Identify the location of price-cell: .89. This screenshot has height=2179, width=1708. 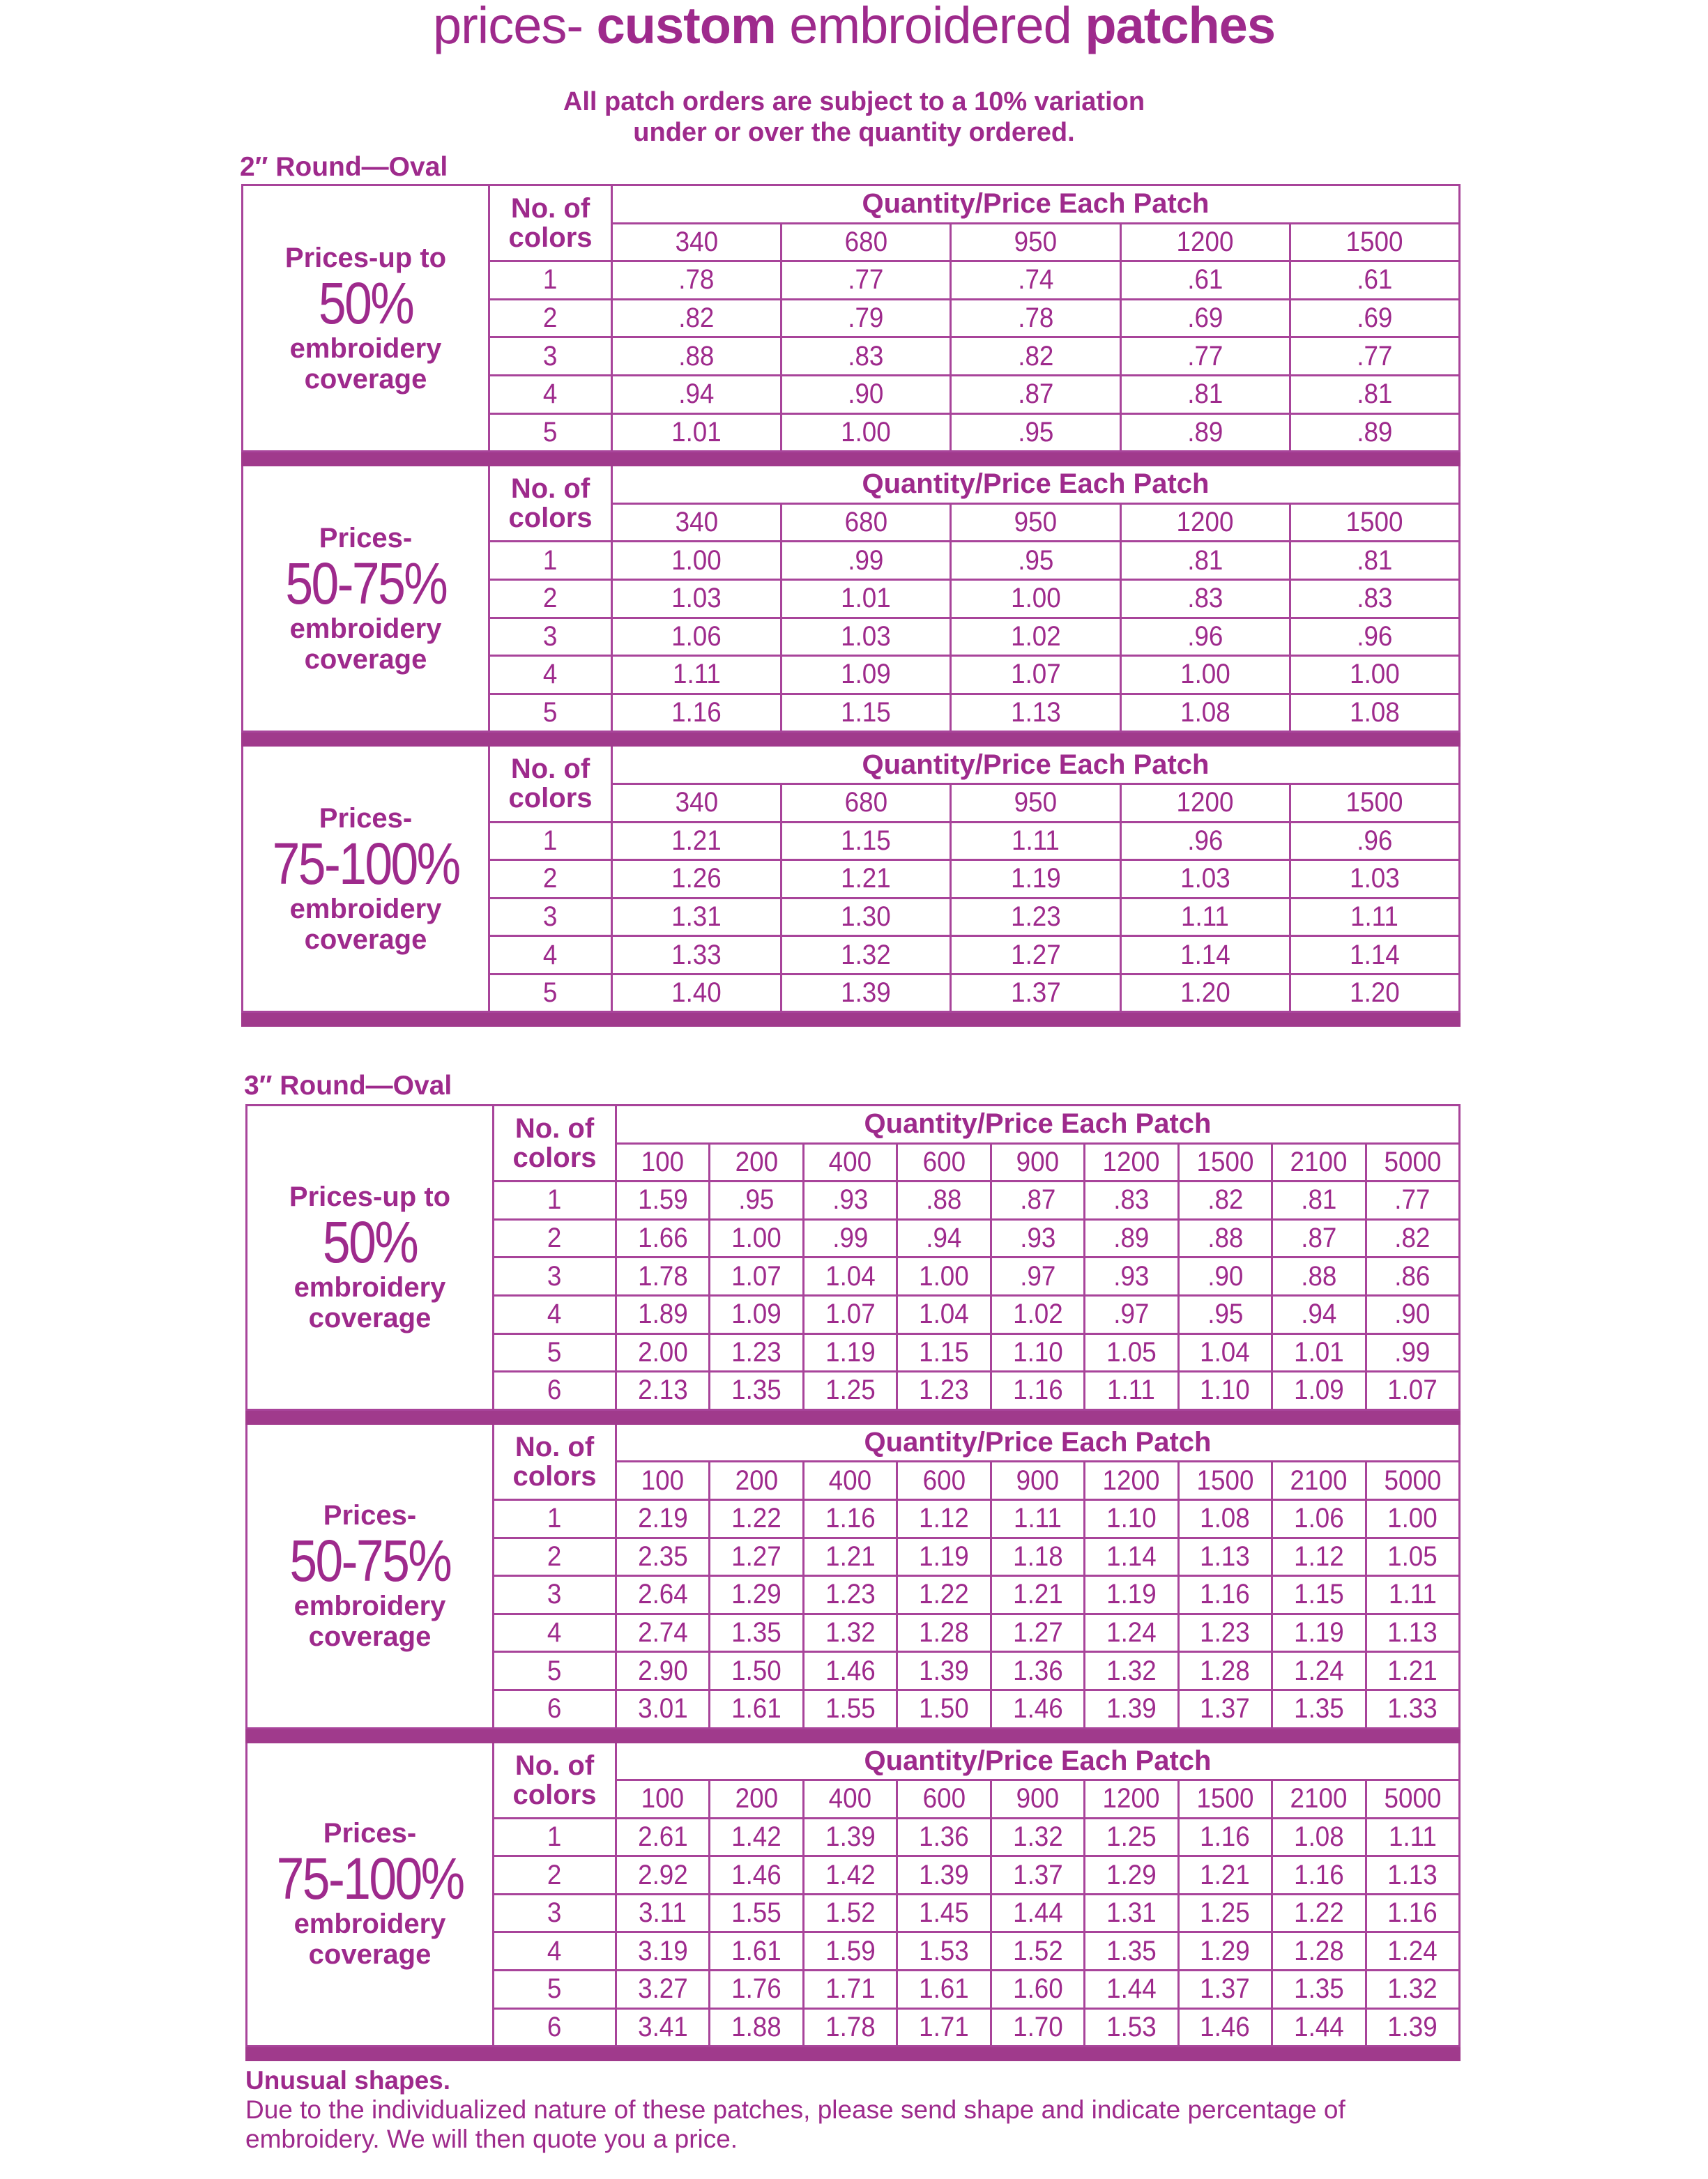
(1205, 432).